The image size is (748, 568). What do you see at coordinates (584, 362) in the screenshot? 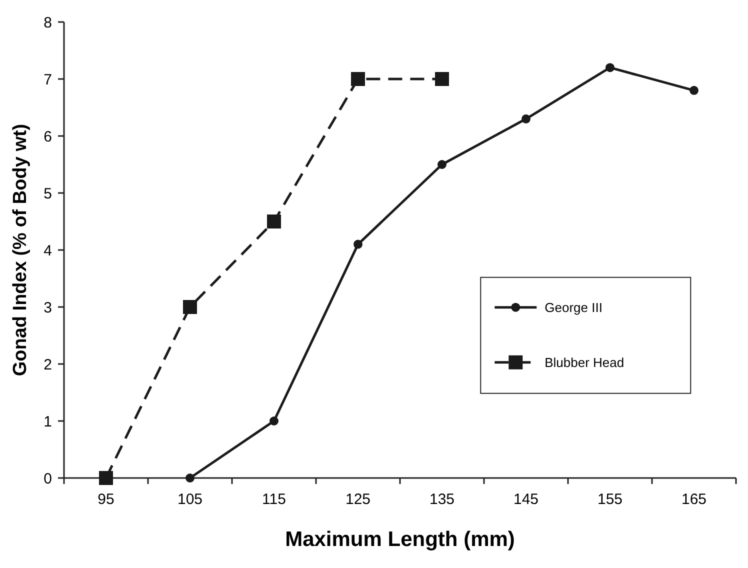
I see `legend-label: Blubber Head` at bounding box center [584, 362].